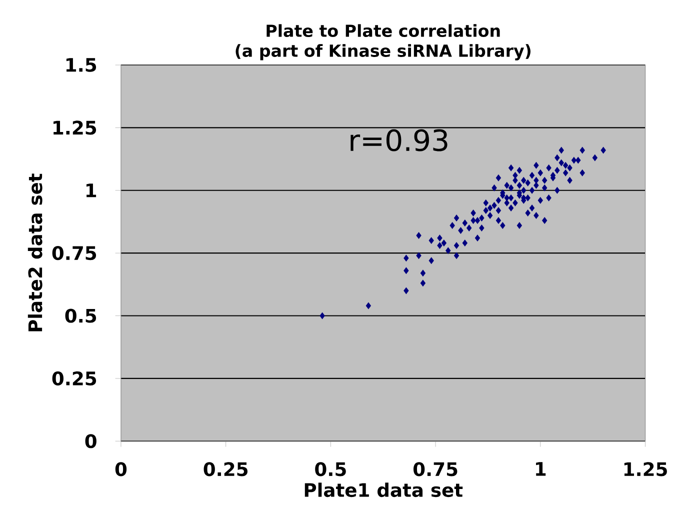  What do you see at coordinates (383, 42) in the screenshot?
I see `chart-title: Plate to Plate correlation (a part of Kinase siRNA Library)` at bounding box center [383, 42].